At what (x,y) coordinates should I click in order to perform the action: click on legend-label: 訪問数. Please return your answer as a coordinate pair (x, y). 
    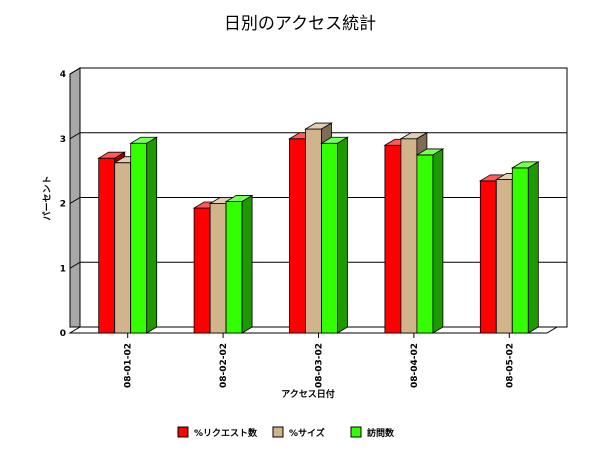
    Looking at the image, I should click on (381, 433).